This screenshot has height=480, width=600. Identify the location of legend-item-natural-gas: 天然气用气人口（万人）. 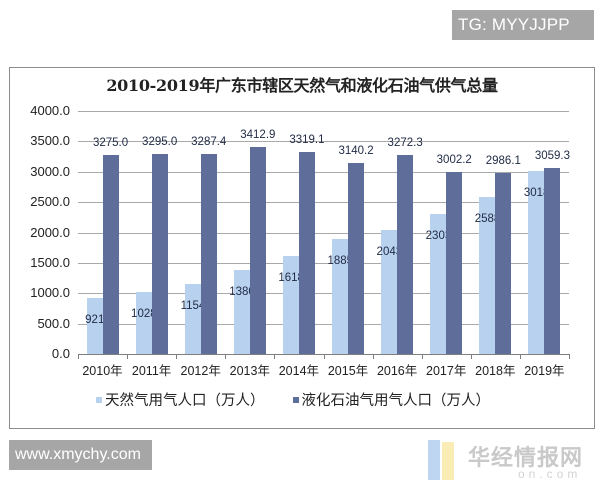
(180, 399).